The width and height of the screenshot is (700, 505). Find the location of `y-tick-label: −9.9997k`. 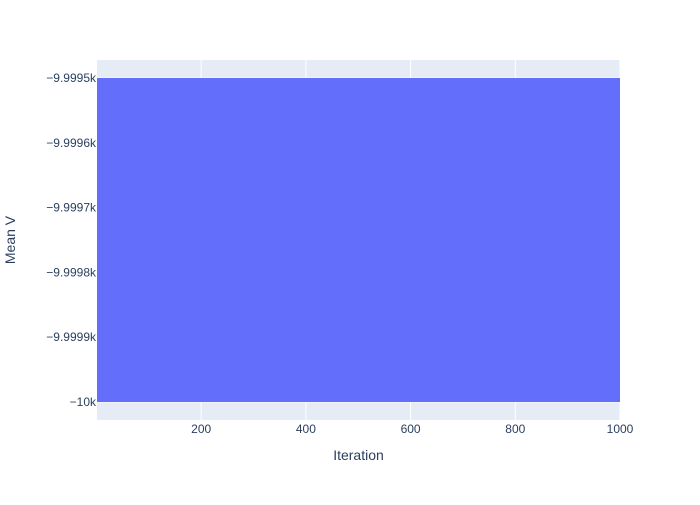

y-tick-label: −9.9997k is located at coordinates (71, 208).